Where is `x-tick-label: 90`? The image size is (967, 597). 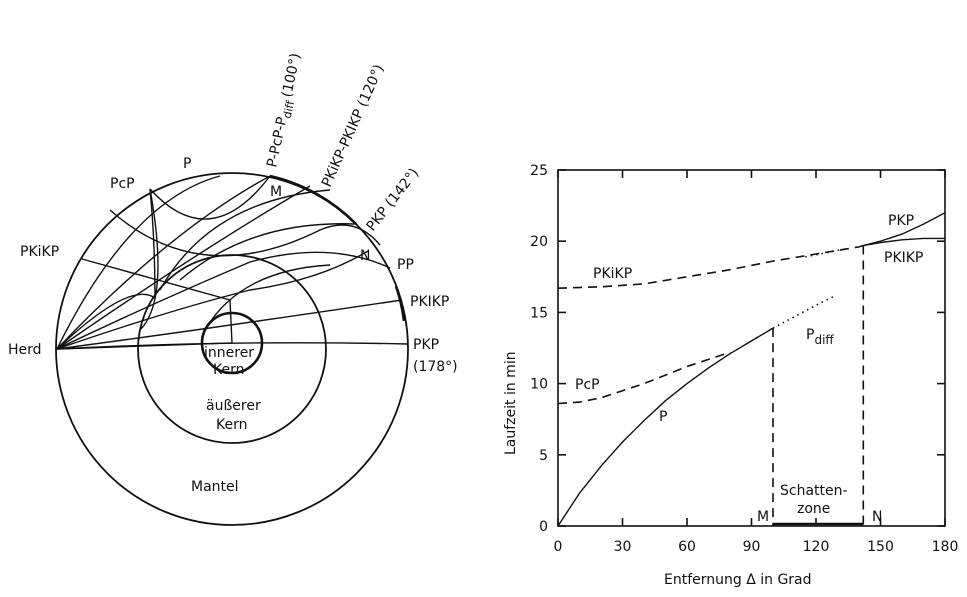 x-tick-label: 90 is located at coordinates (752, 547).